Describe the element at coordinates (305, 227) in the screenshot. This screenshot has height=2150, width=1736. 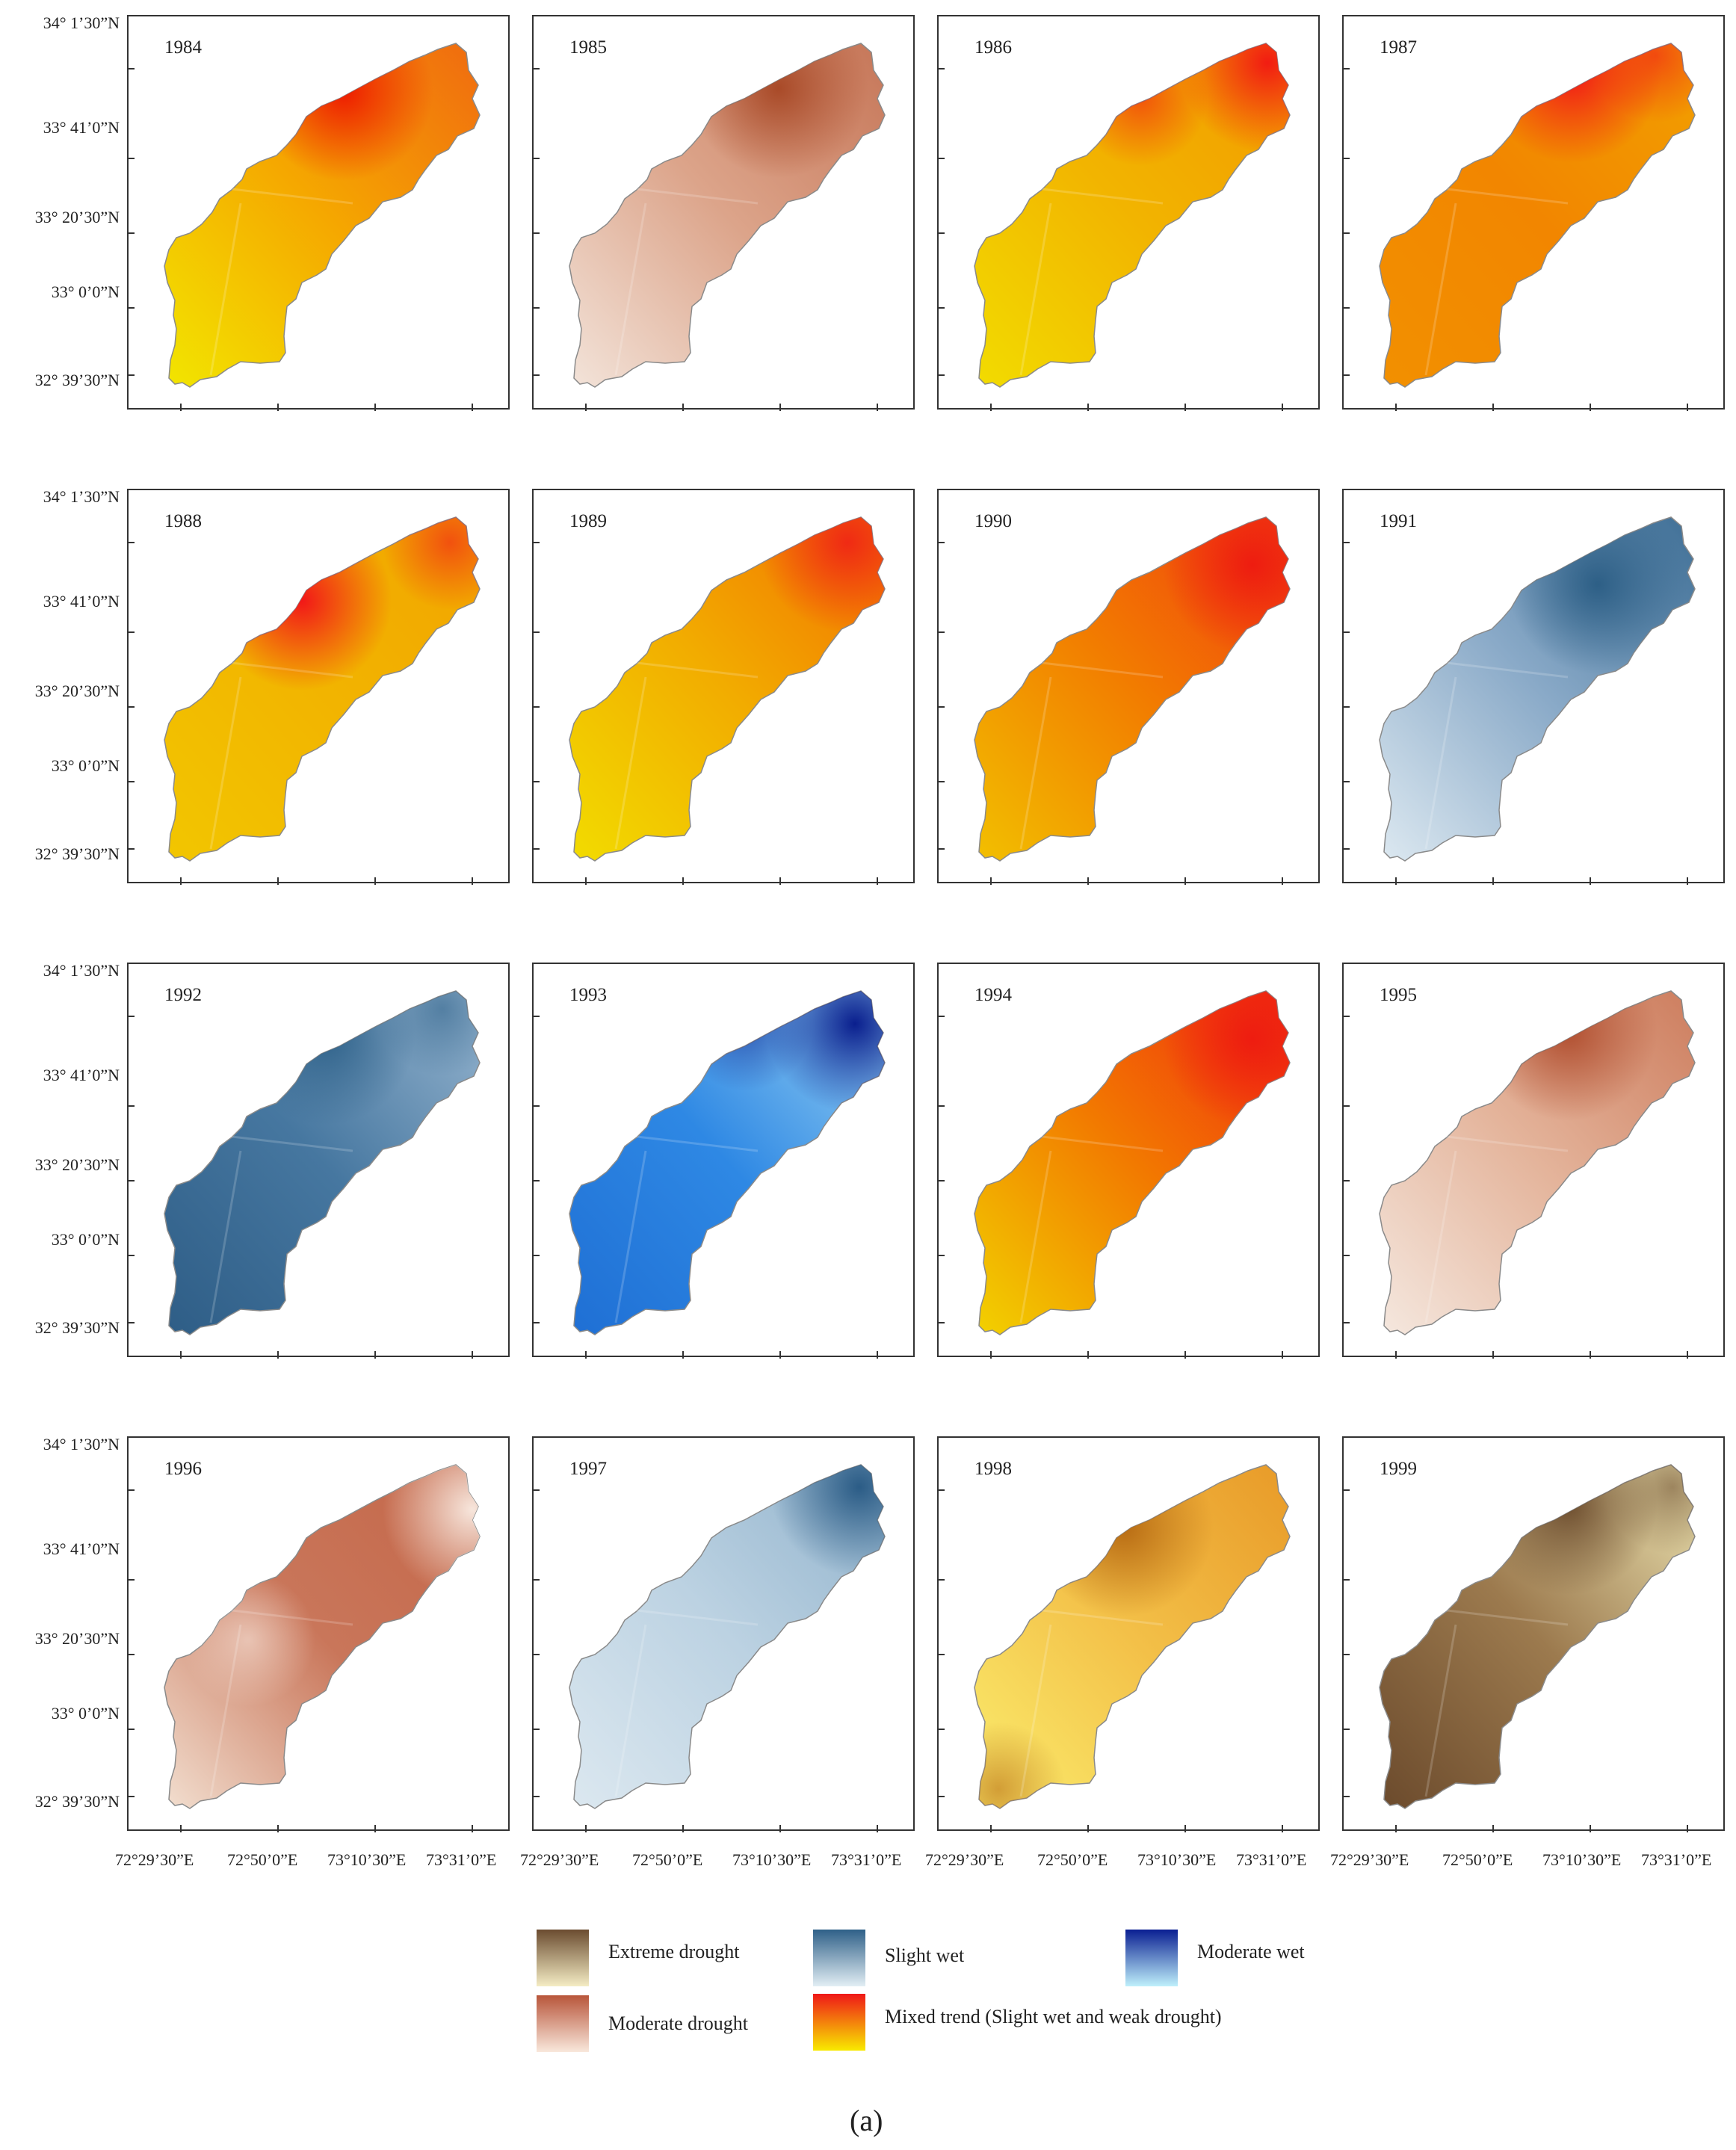
I see `map-svg-1984` at that location.